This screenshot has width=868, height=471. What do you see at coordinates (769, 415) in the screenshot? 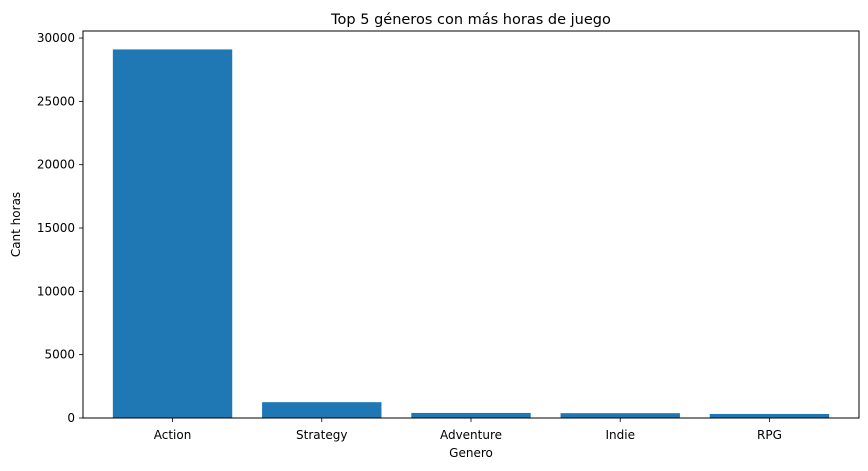
I see `bar-rpg` at bounding box center [769, 415].